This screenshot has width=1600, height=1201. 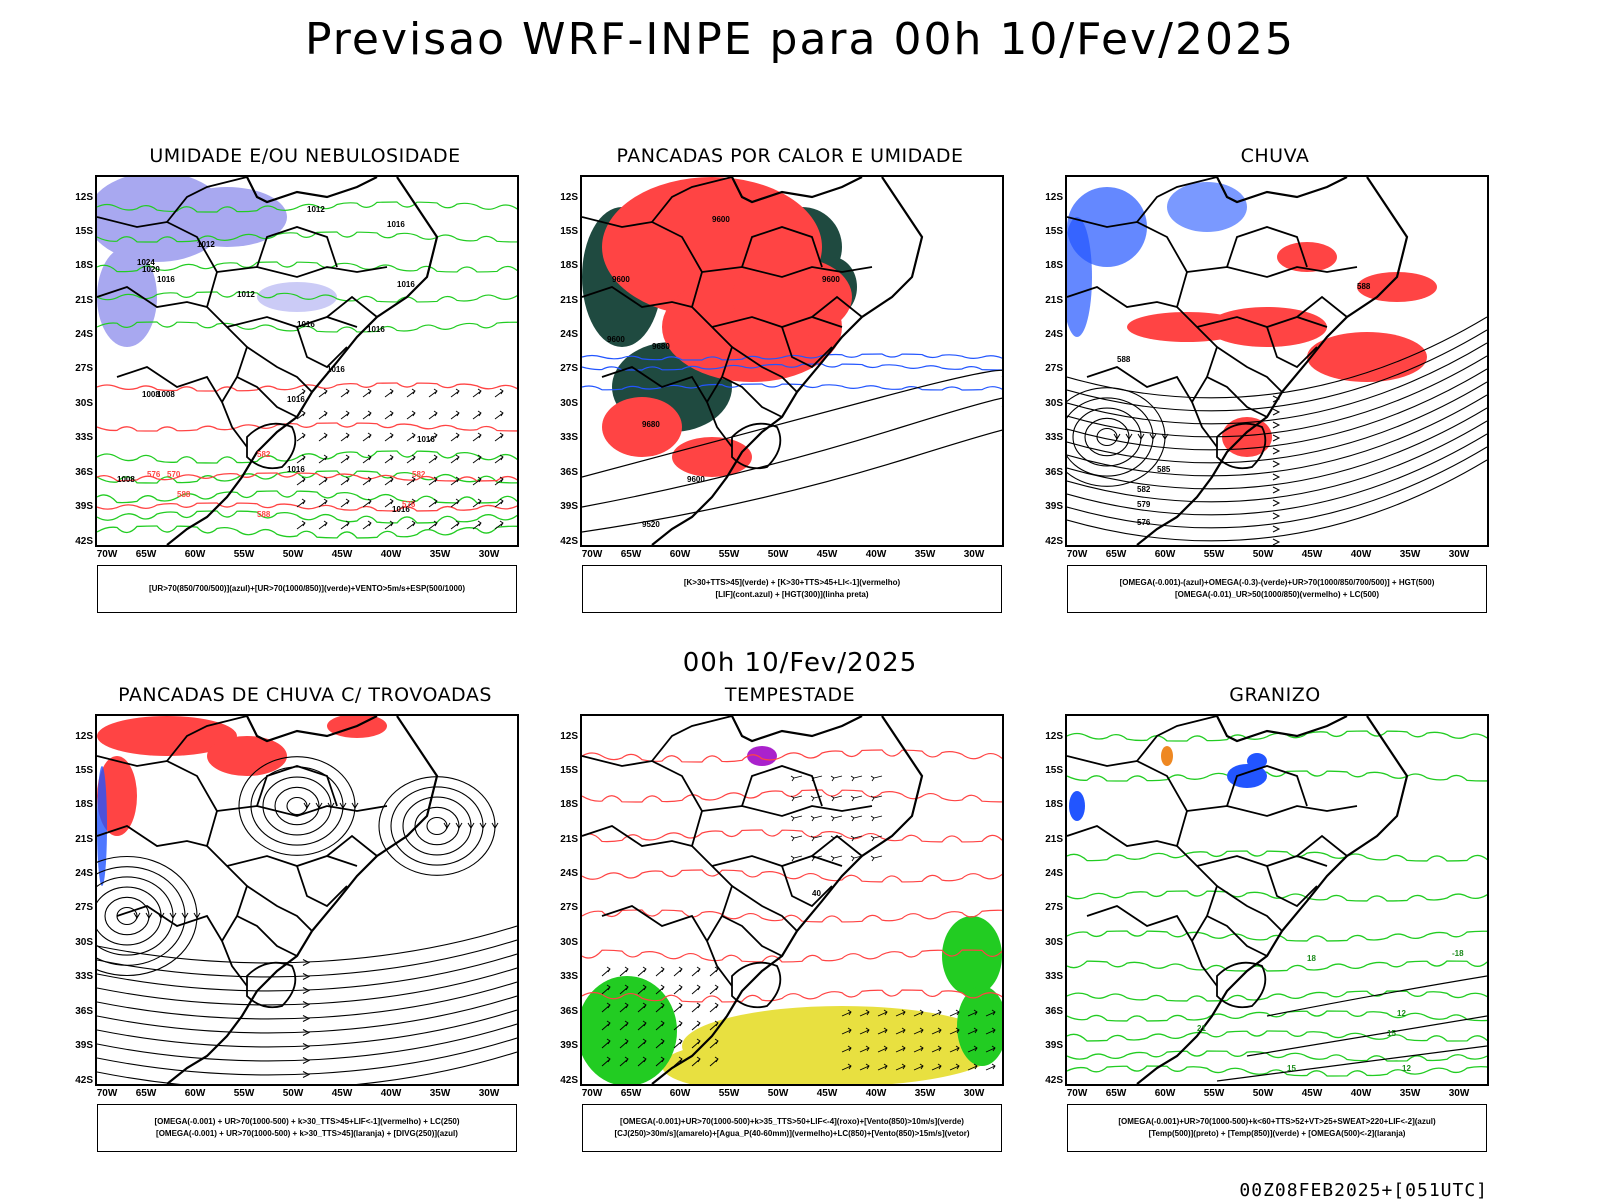 I want to click on map-canvas: 18 12 21 15 15 12 -18, so click(x=1277, y=900).